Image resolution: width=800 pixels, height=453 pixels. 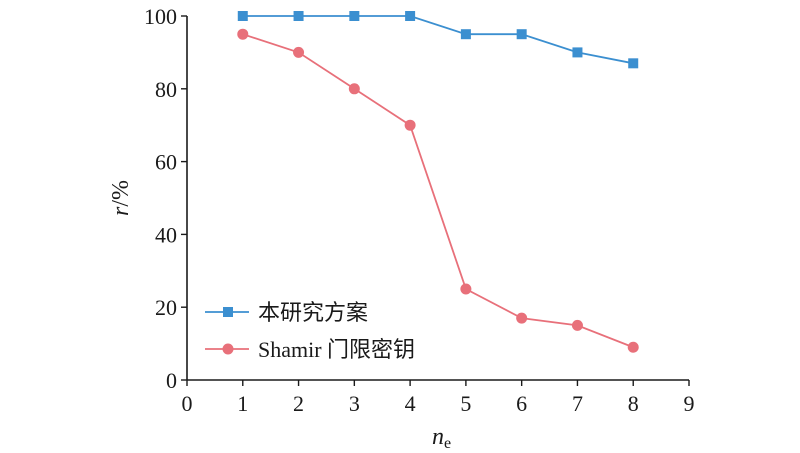 I want to click on x-axis-title-main: n, so click(x=438, y=437).